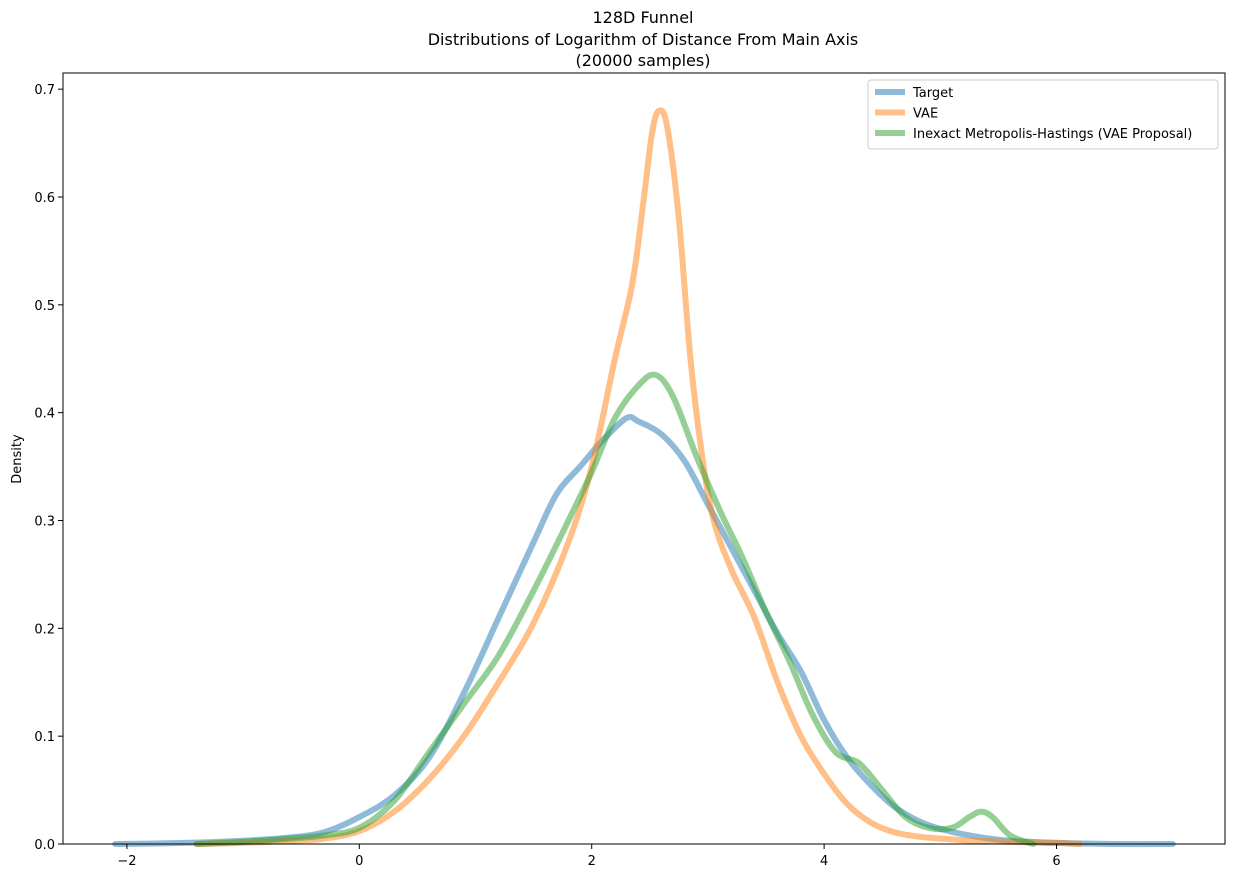 The width and height of the screenshot is (1233, 877). What do you see at coordinates (925, 114) in the screenshot?
I see `legend-entry-vae-label: VAE` at bounding box center [925, 114].